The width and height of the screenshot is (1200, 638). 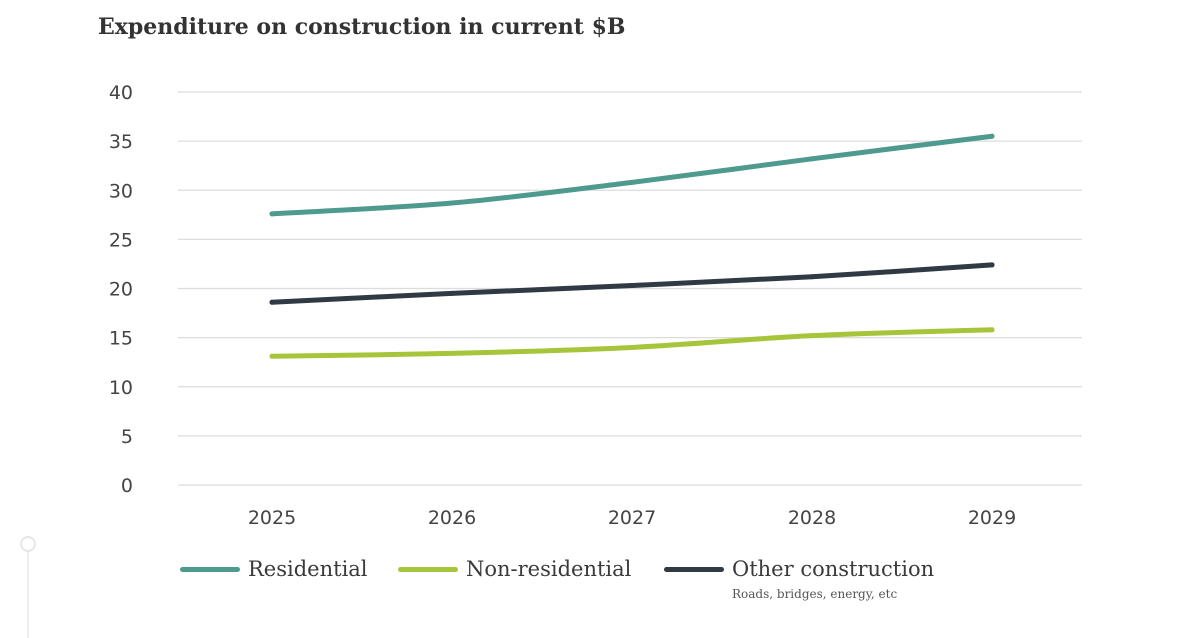 I want to click on series-line-non-residential, so click(x=632, y=343).